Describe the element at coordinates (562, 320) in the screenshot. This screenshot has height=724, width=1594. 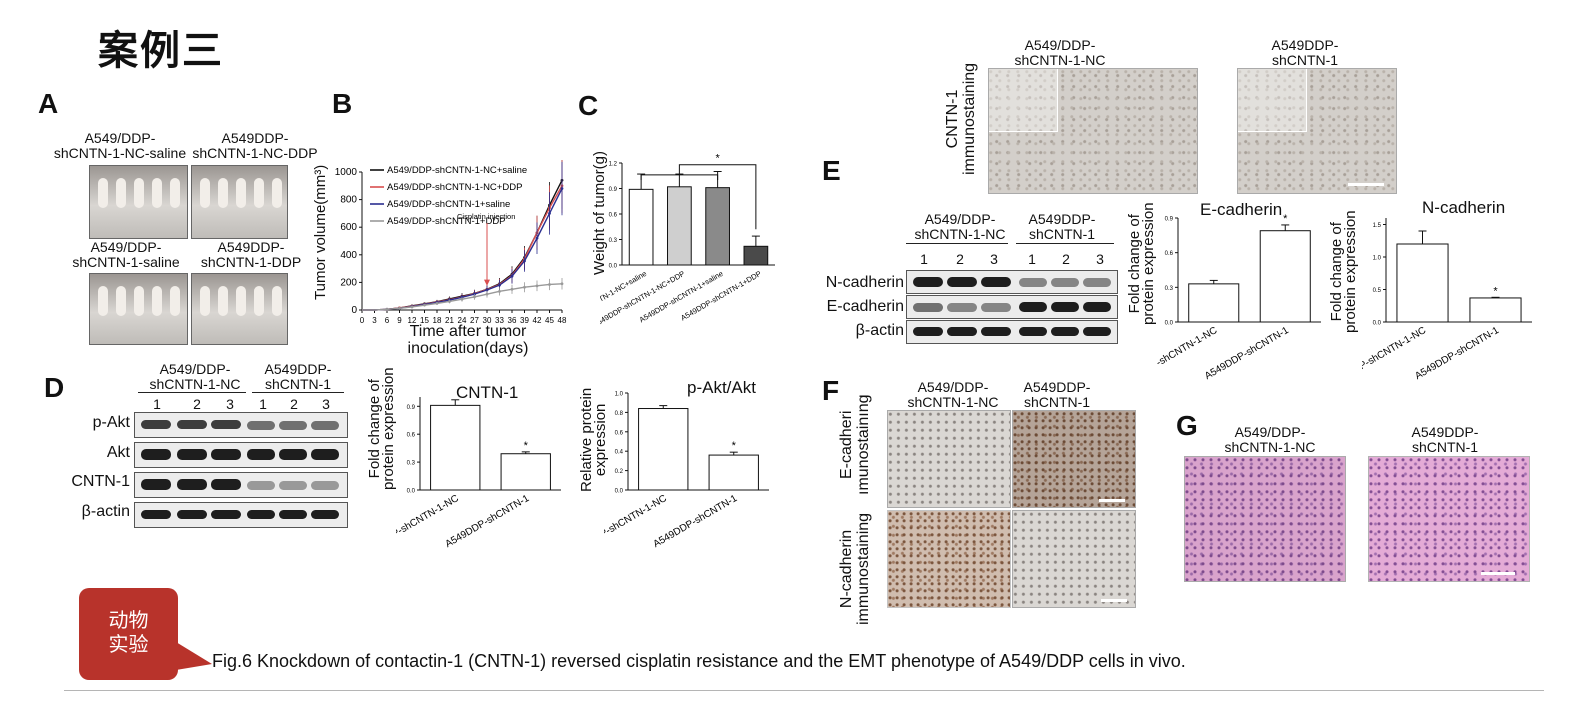
I see `x-tick-label: 48` at that location.